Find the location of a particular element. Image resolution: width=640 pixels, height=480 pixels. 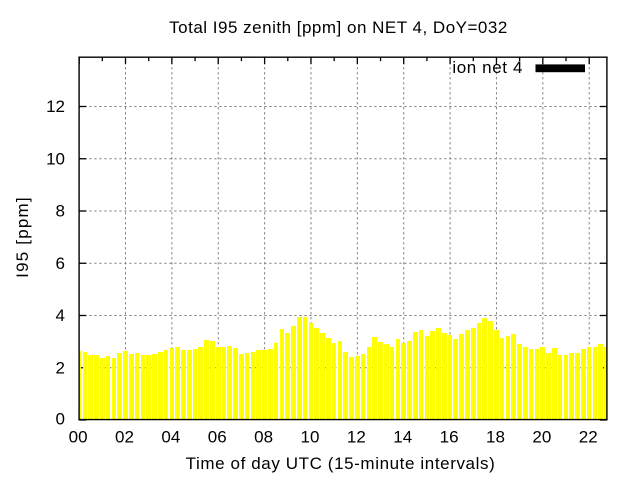

svg-text: 2 is located at coordinates (60, 367).